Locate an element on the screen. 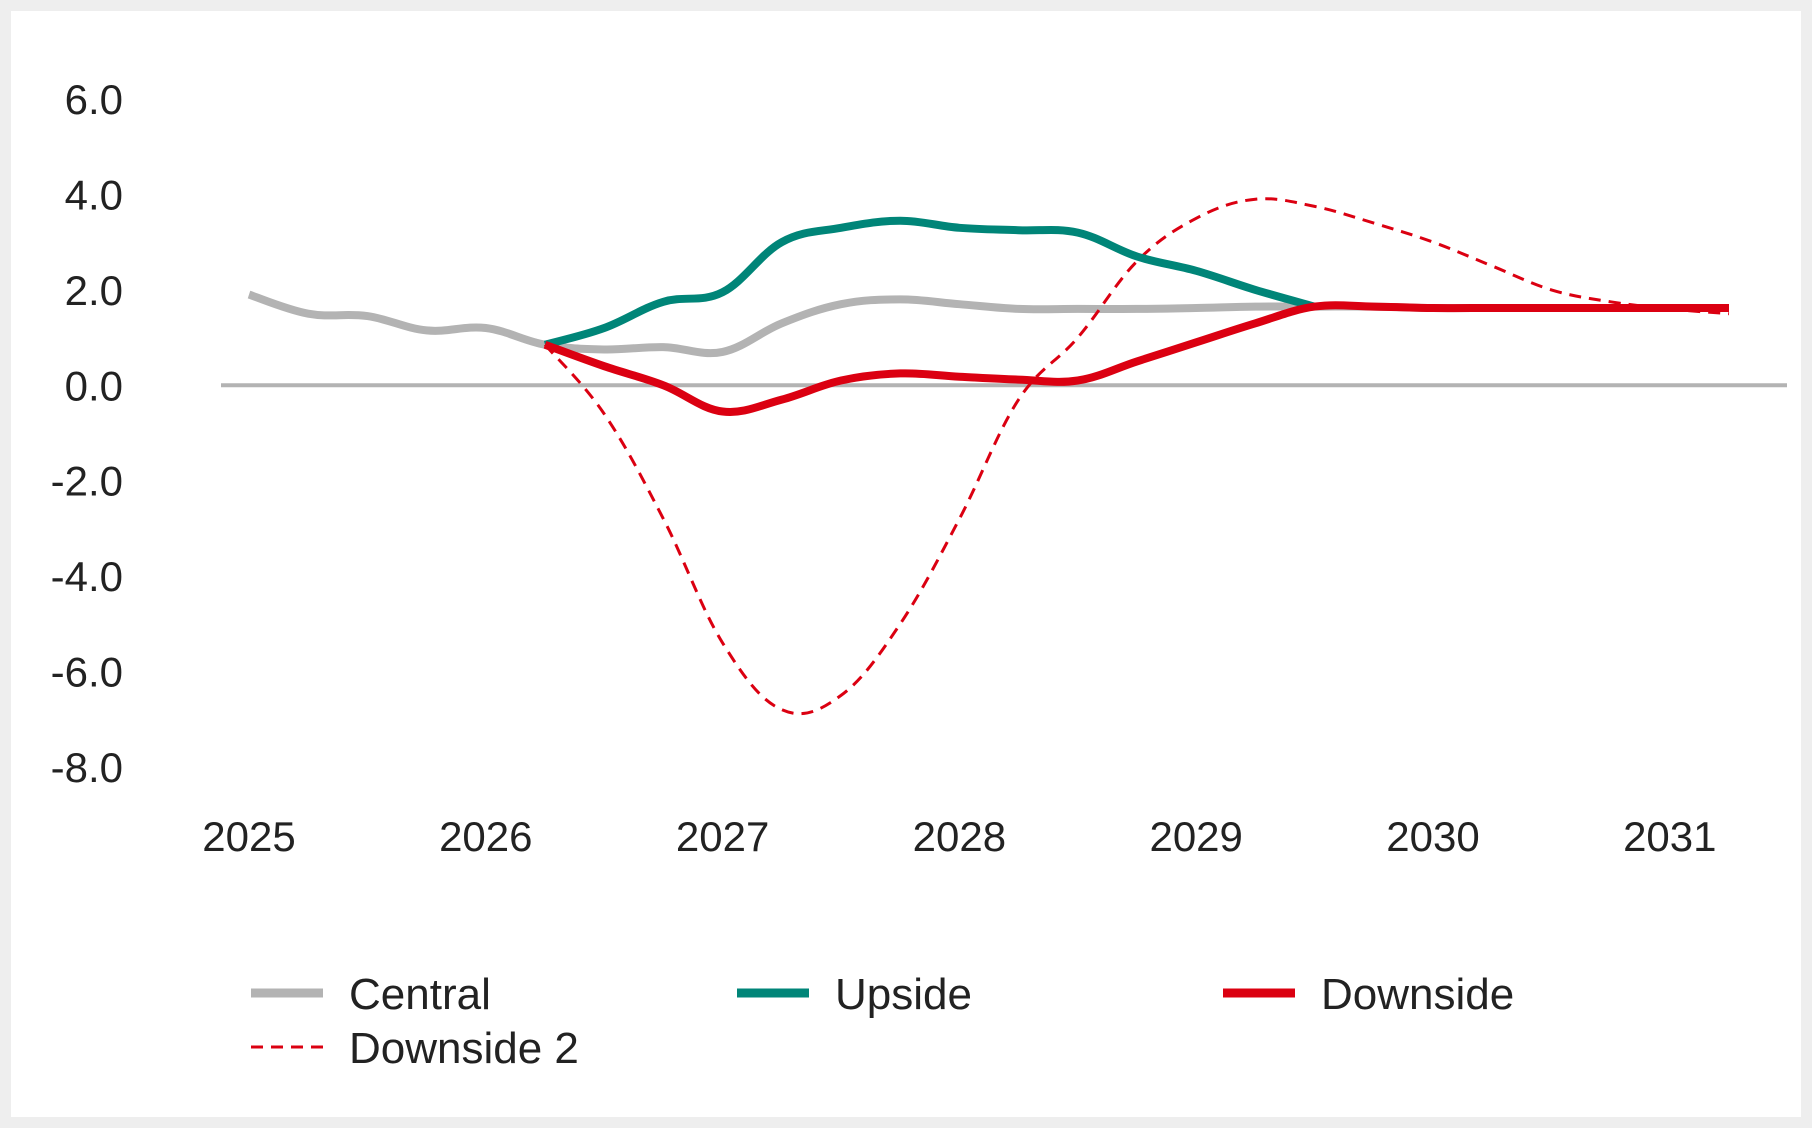  x-axis-tick-labels: 2025 2026 2027 2028 2029 2030 2031 is located at coordinates (959, 836).